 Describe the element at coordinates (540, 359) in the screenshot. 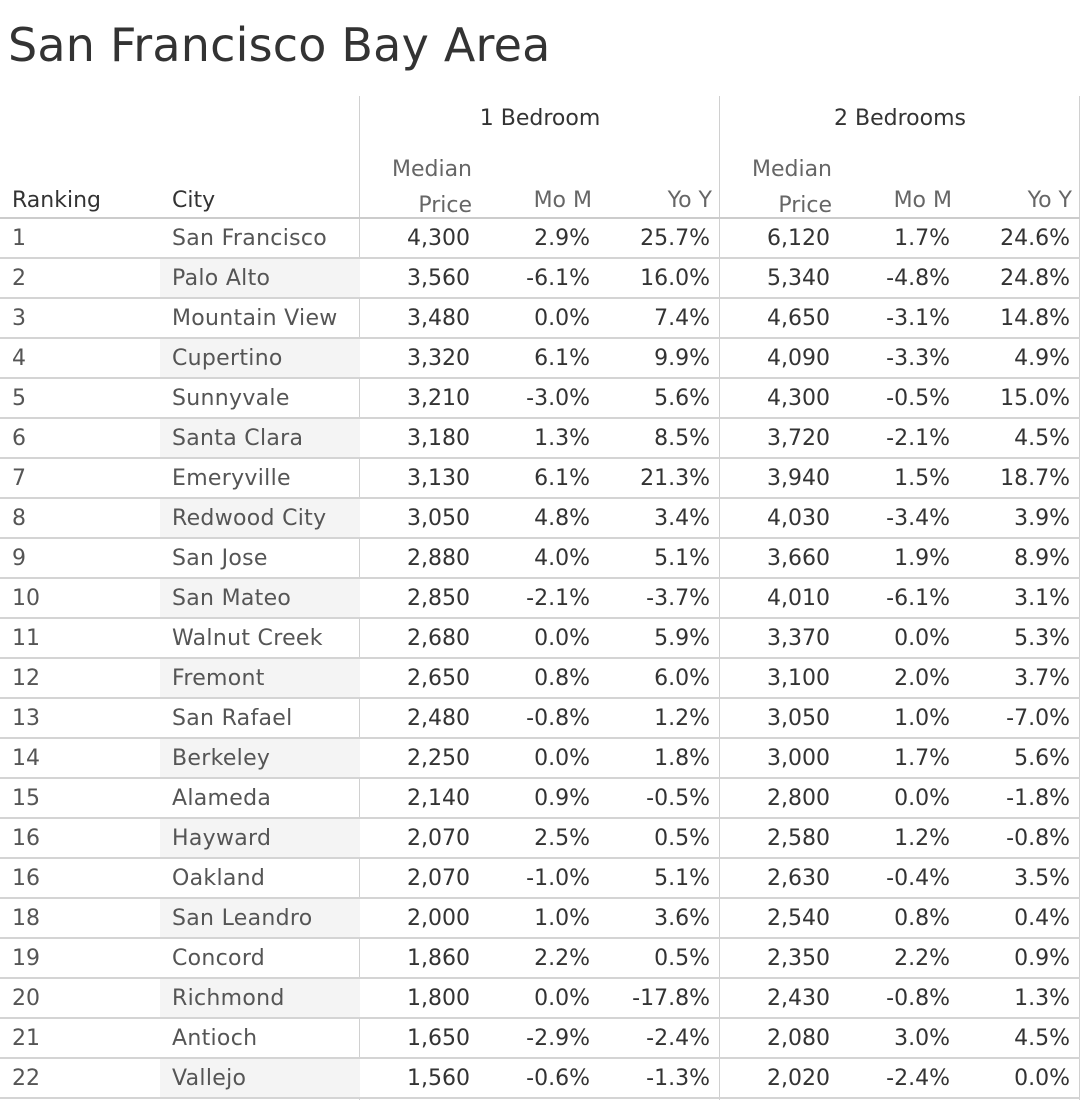

I see `table-row: 4 Cupertino 3,320 6.1% 9.9% 4,090 -3.3% 4.9%` at that location.